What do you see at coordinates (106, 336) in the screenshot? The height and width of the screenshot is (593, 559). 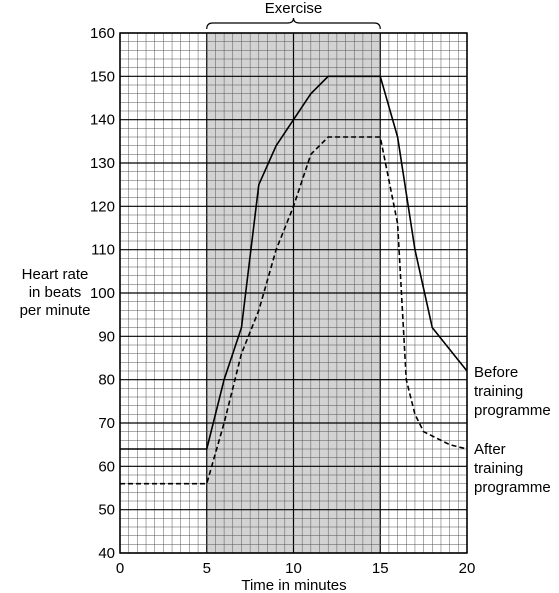 I see `y-tick-label: 90` at bounding box center [106, 336].